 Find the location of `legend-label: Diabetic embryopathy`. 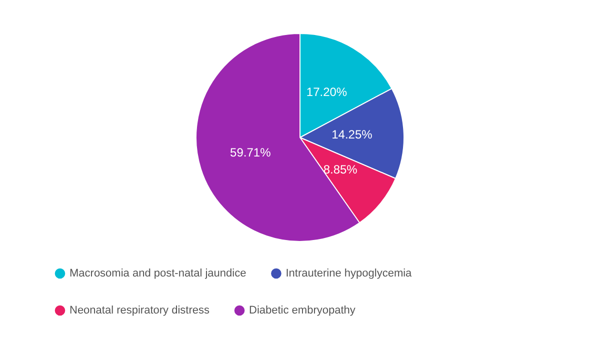

legend-label: Diabetic embryopathy is located at coordinates (302, 310).